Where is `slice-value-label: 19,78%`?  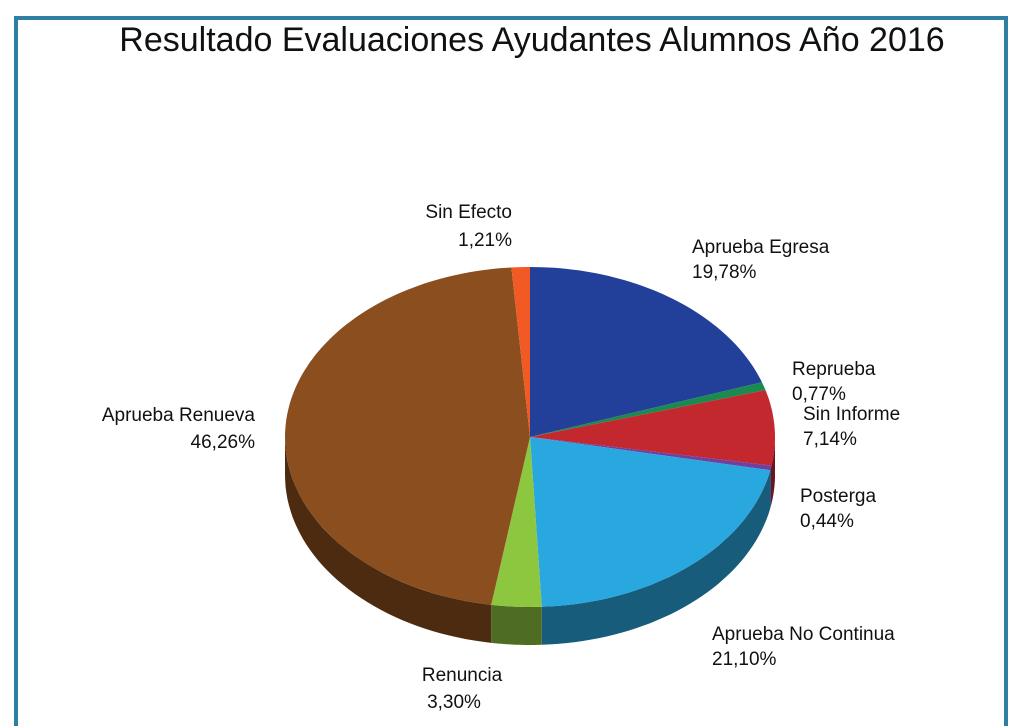
slice-value-label: 19,78% is located at coordinates (724, 272).